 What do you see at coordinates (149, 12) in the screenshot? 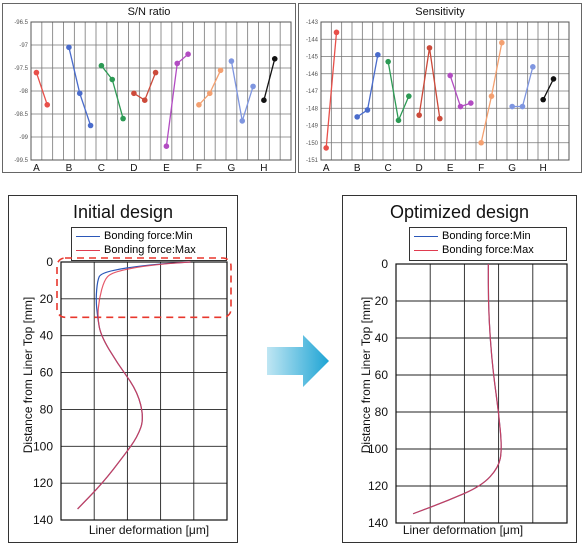
I see `sn-ratio-title: S/N ratio` at bounding box center [149, 12].